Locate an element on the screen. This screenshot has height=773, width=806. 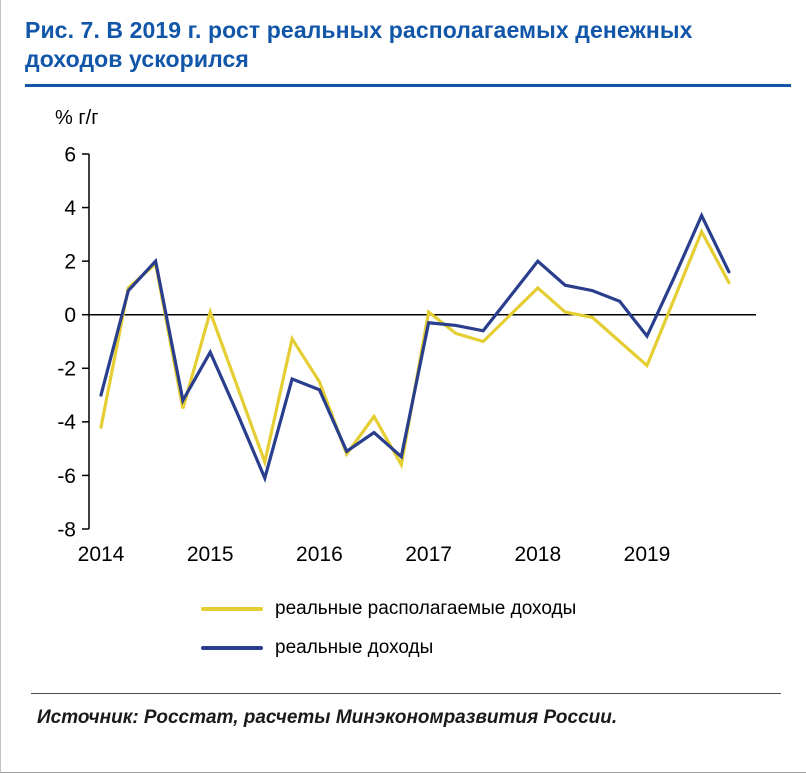
title-underline-rule is located at coordinates (408, 85).